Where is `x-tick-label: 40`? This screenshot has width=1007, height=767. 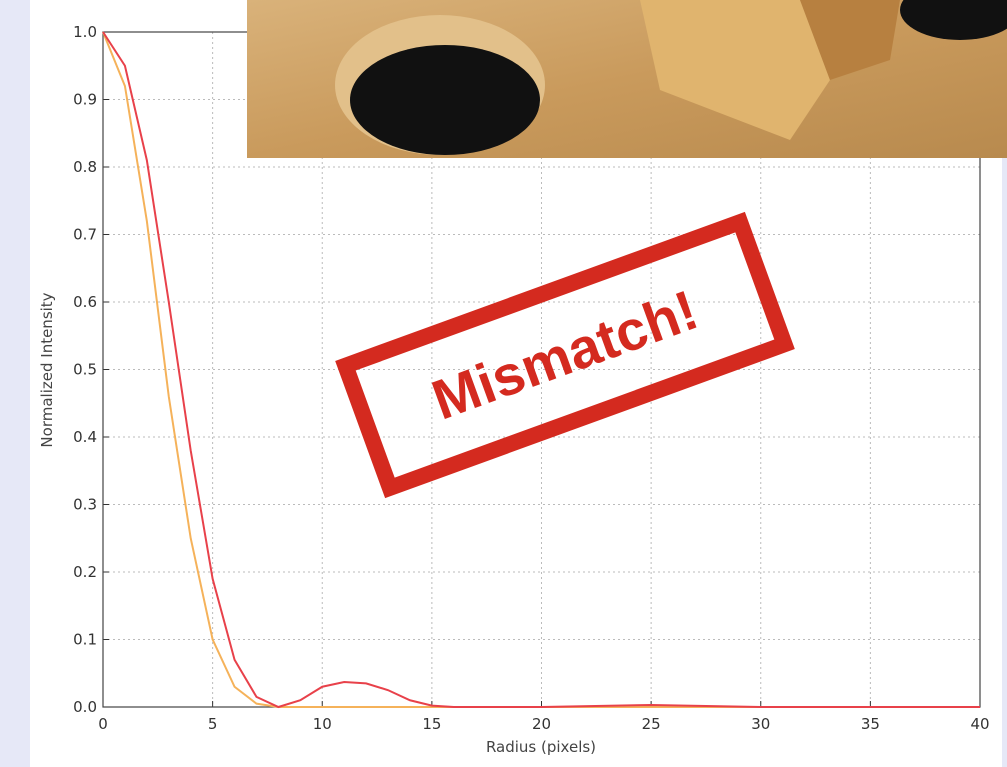 x-tick-label: 40 is located at coordinates (979, 724).